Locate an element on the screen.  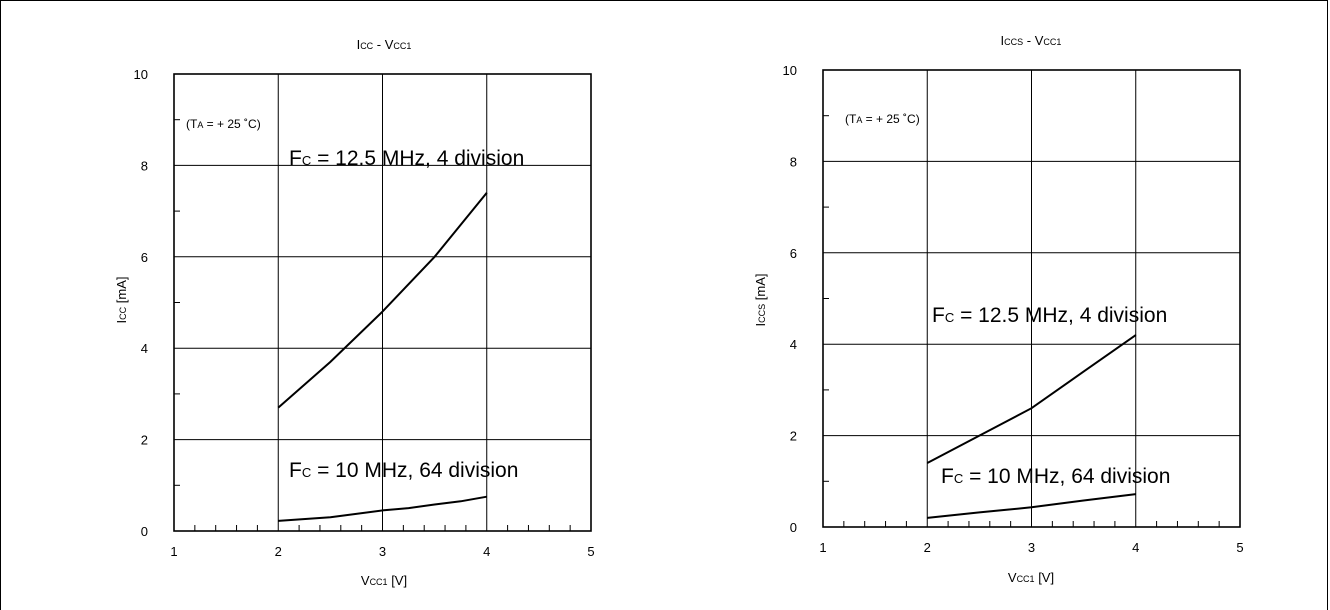
chart-title: ICCS - VCC1 is located at coordinates (1031, 40).